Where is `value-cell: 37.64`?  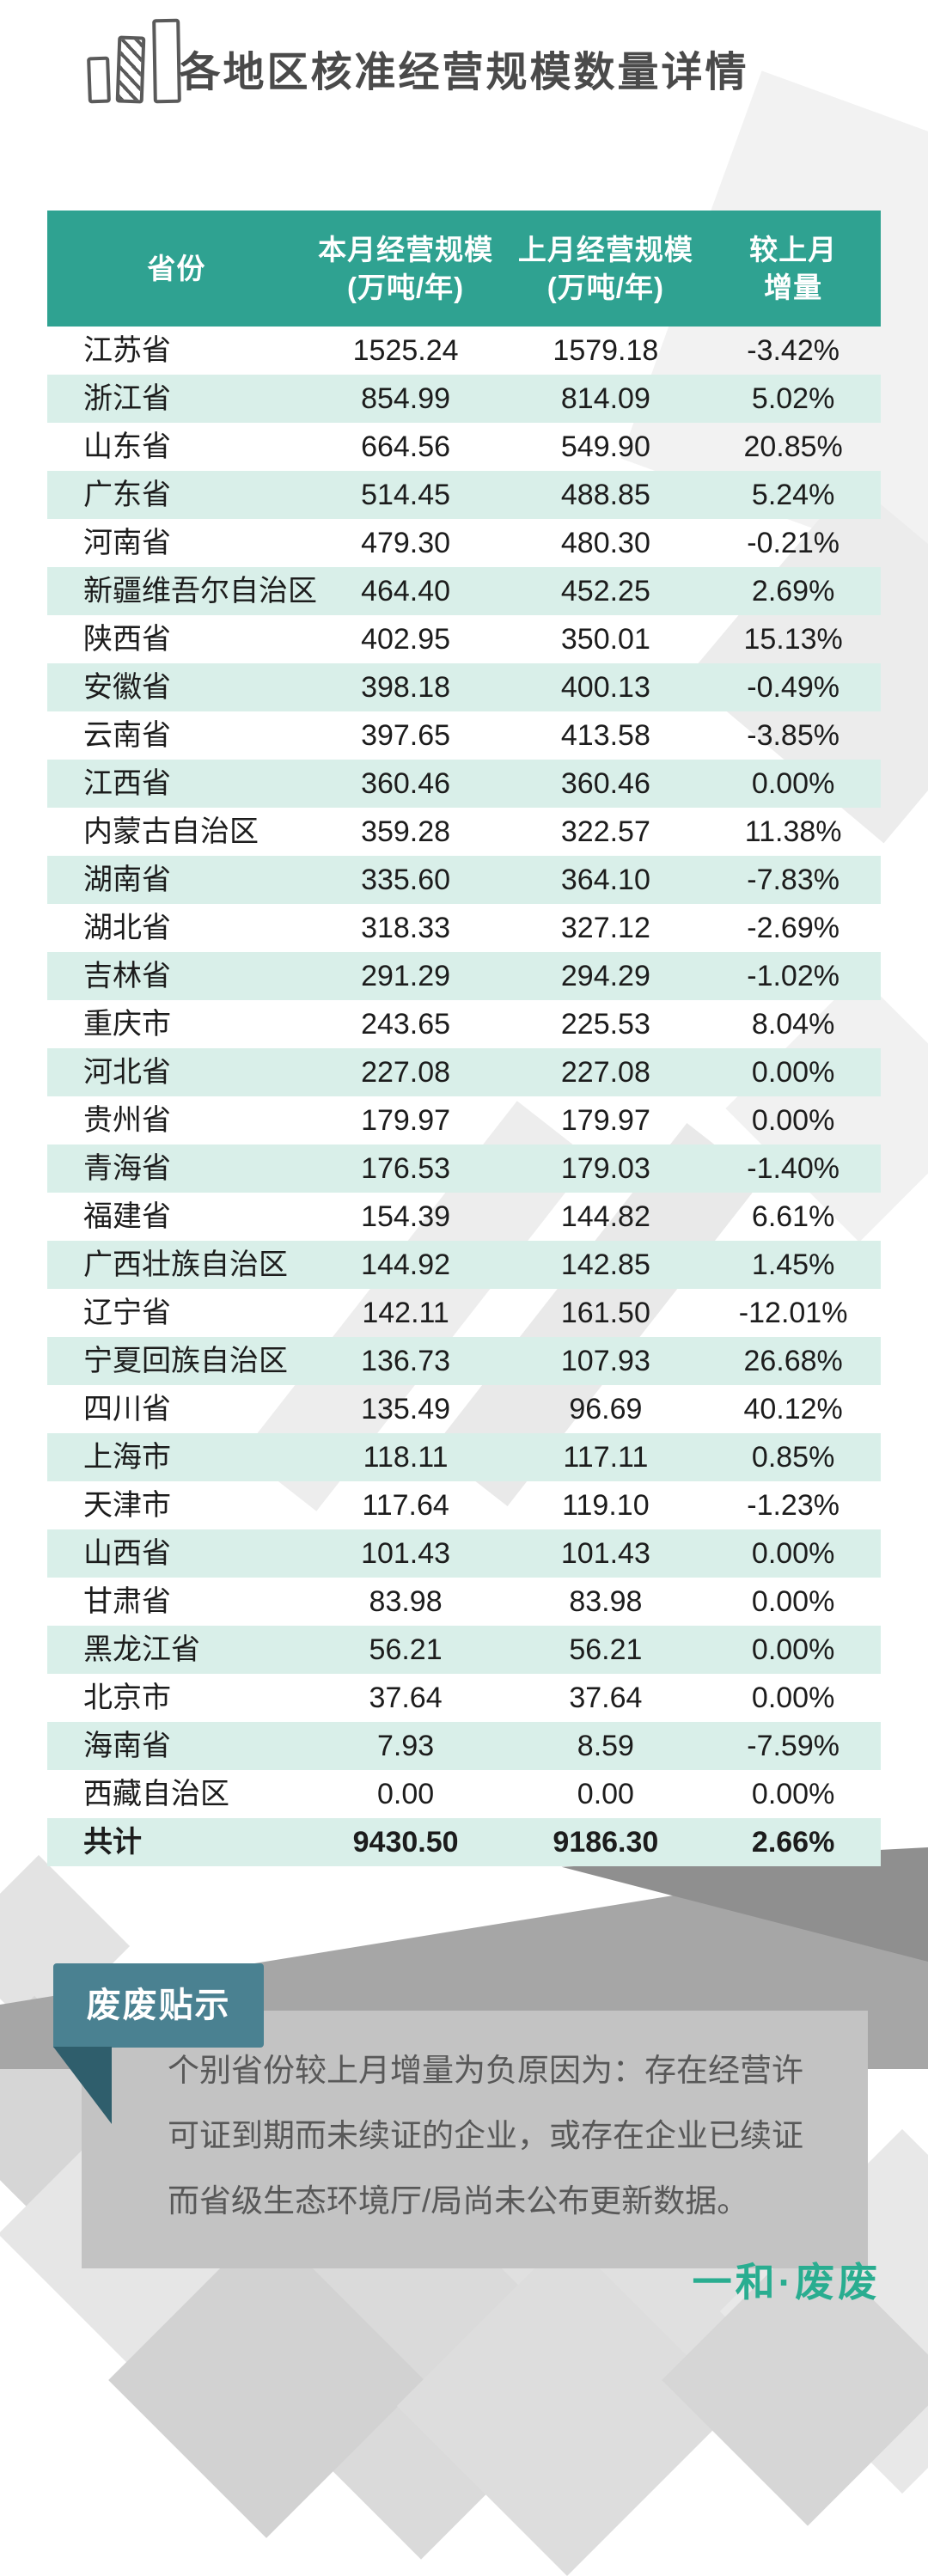
value-cell: 37.64 is located at coordinates (606, 1698).